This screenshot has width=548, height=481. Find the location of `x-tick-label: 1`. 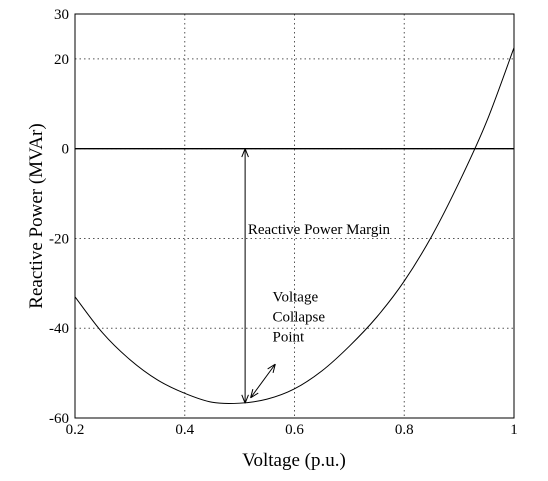

x-tick-label: 1 is located at coordinates (514, 430).